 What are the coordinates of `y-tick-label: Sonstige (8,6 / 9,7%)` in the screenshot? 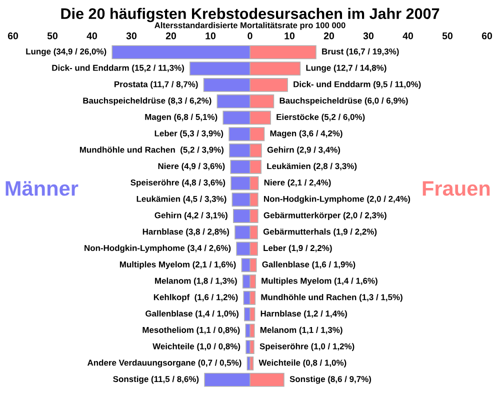 It's located at (331, 380).